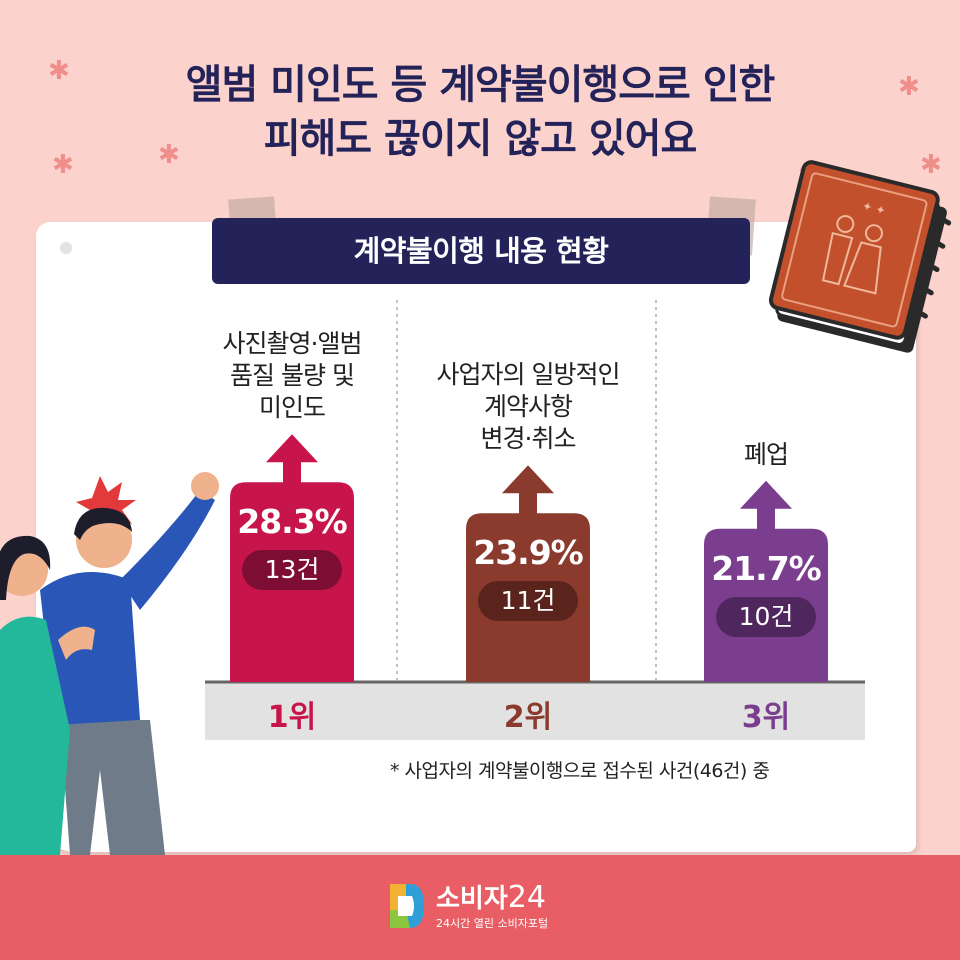  I want to click on album-book-icon: ✦ ✦, so click(860, 256).